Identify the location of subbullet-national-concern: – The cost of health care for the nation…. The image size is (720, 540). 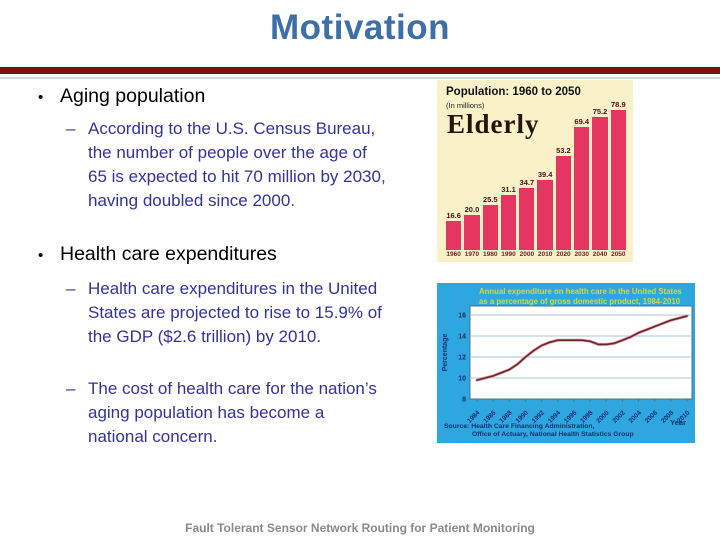
(227, 413).